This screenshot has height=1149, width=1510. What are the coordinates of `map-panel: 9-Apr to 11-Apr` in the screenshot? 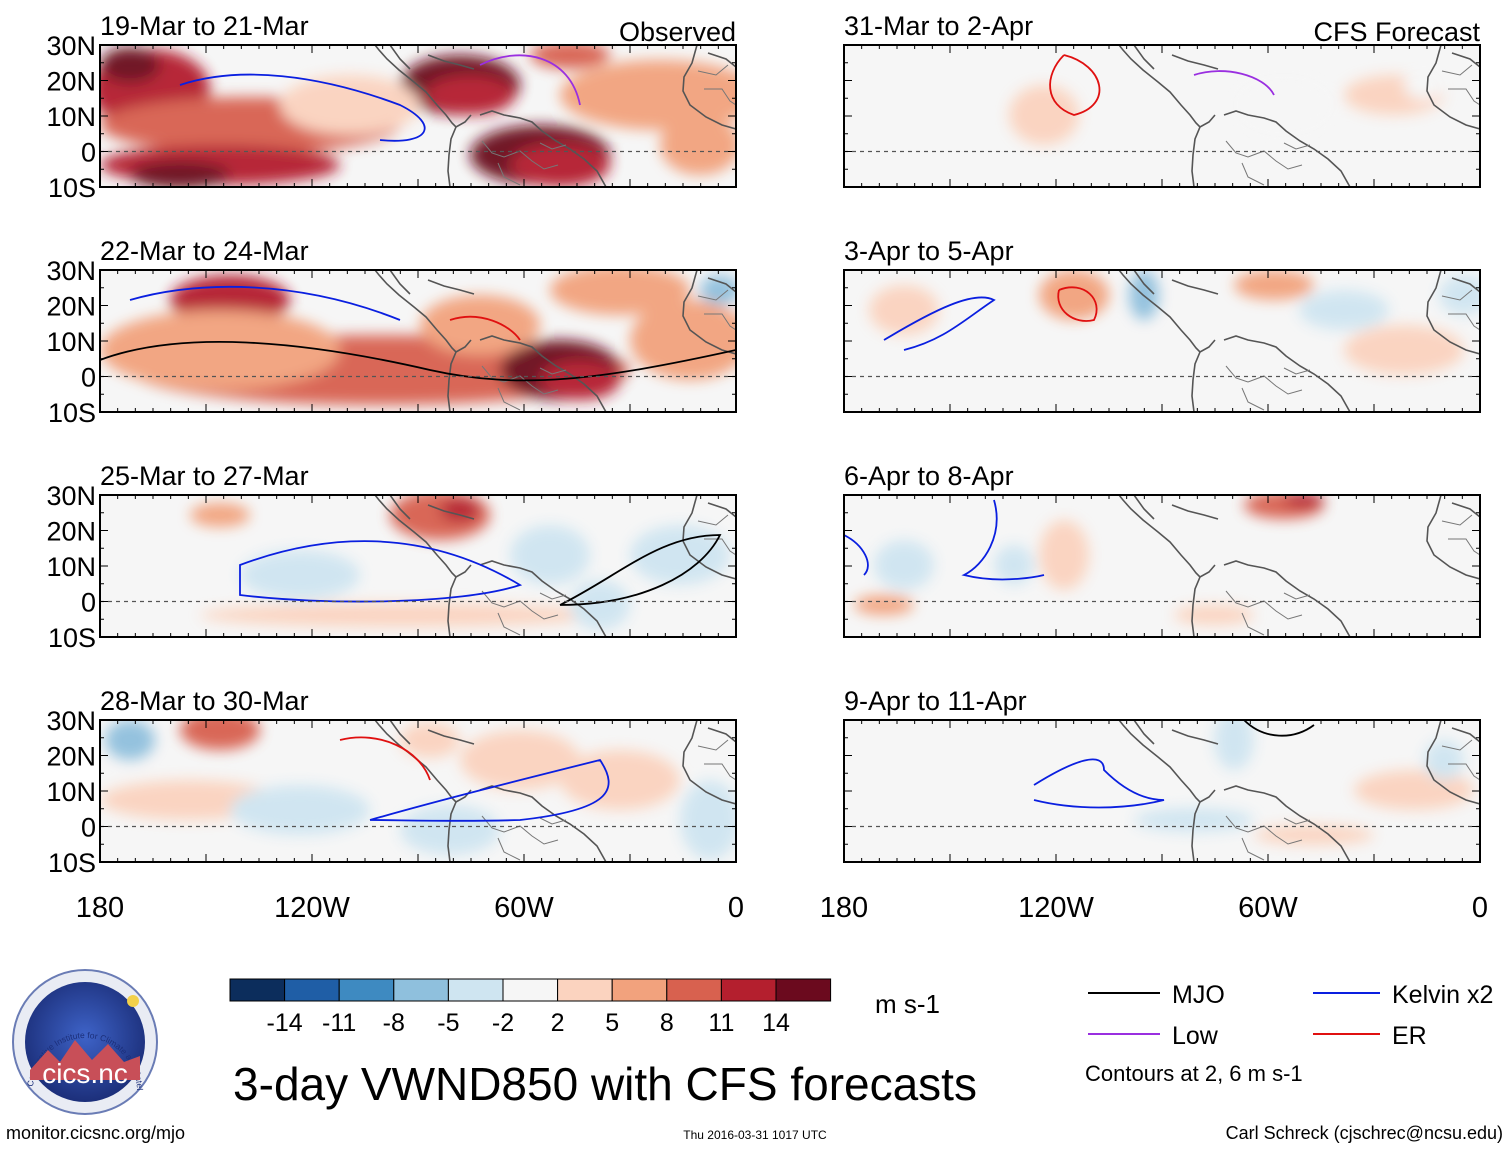 It's located at (1162, 774).